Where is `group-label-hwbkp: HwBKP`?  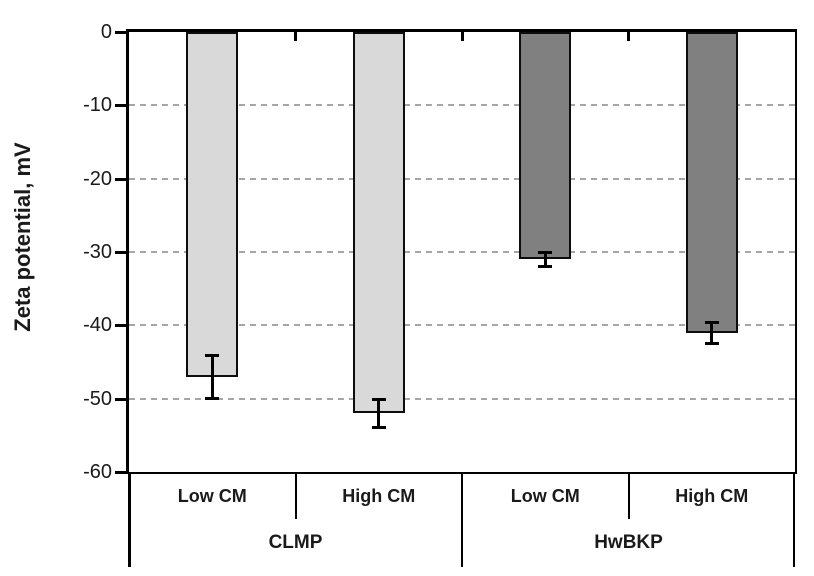 group-label-hwbkp: HwBKP is located at coordinates (628, 542).